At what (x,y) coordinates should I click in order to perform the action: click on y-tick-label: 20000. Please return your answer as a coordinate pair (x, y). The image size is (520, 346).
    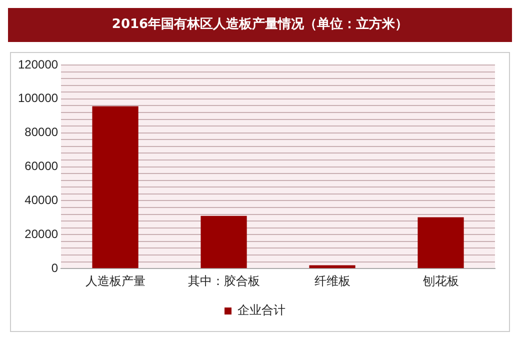
    Looking at the image, I should click on (41, 233).